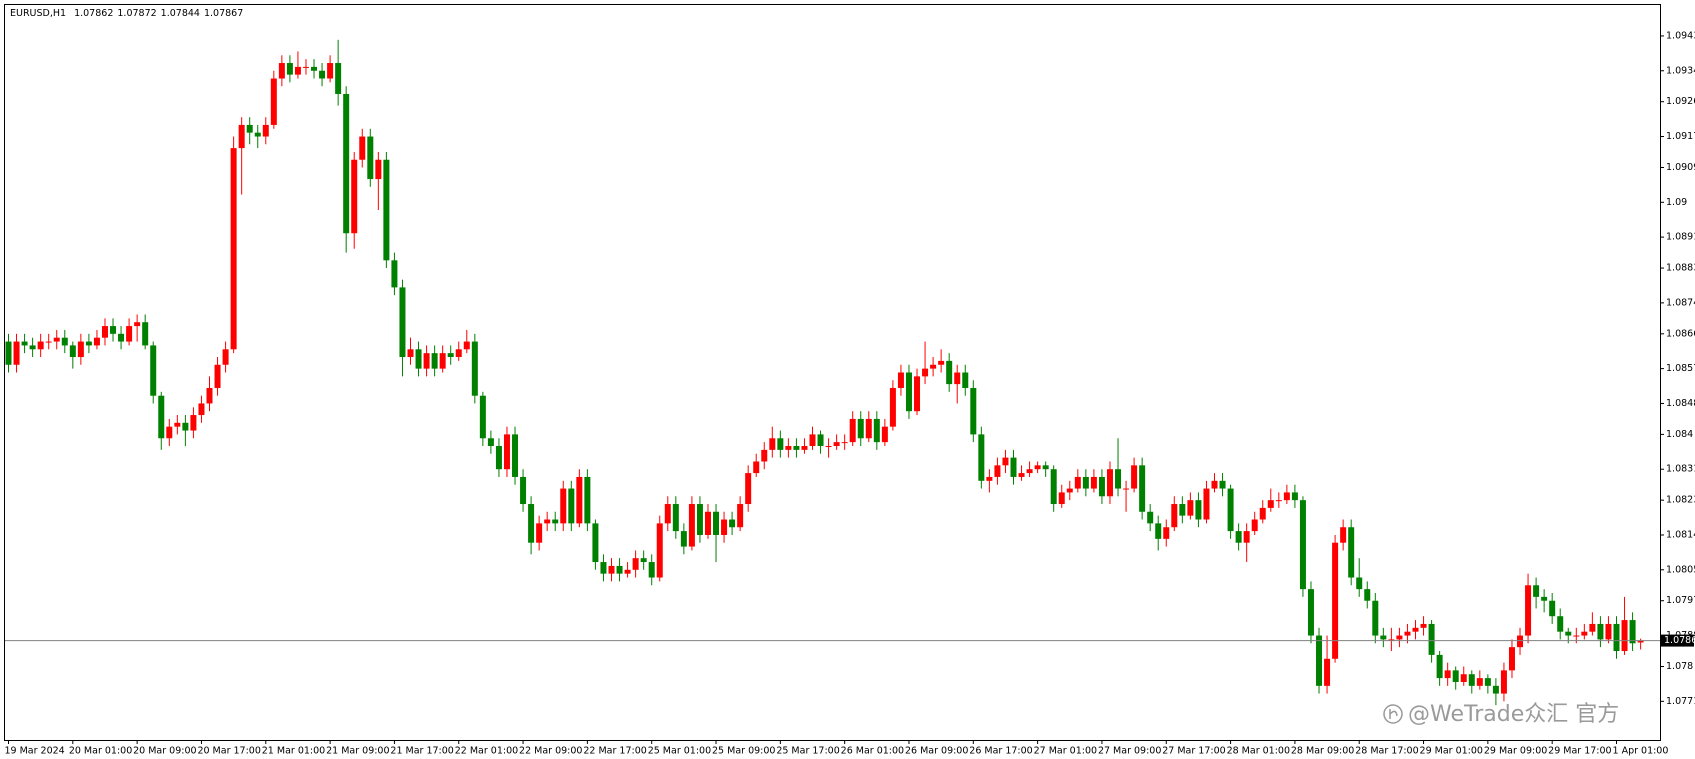  I want to click on y-tick-label: 1.0926, so click(1680, 101).